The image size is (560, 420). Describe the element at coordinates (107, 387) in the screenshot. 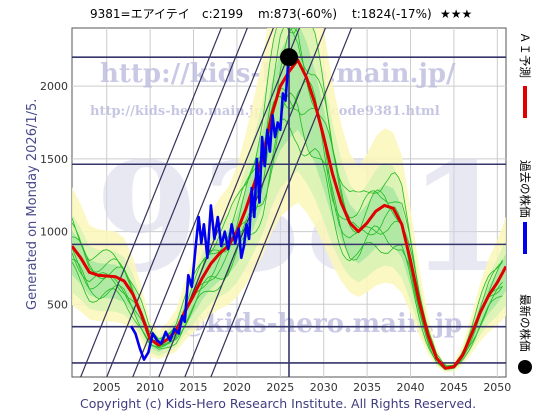

I see `x-tick-label: 2005` at that location.